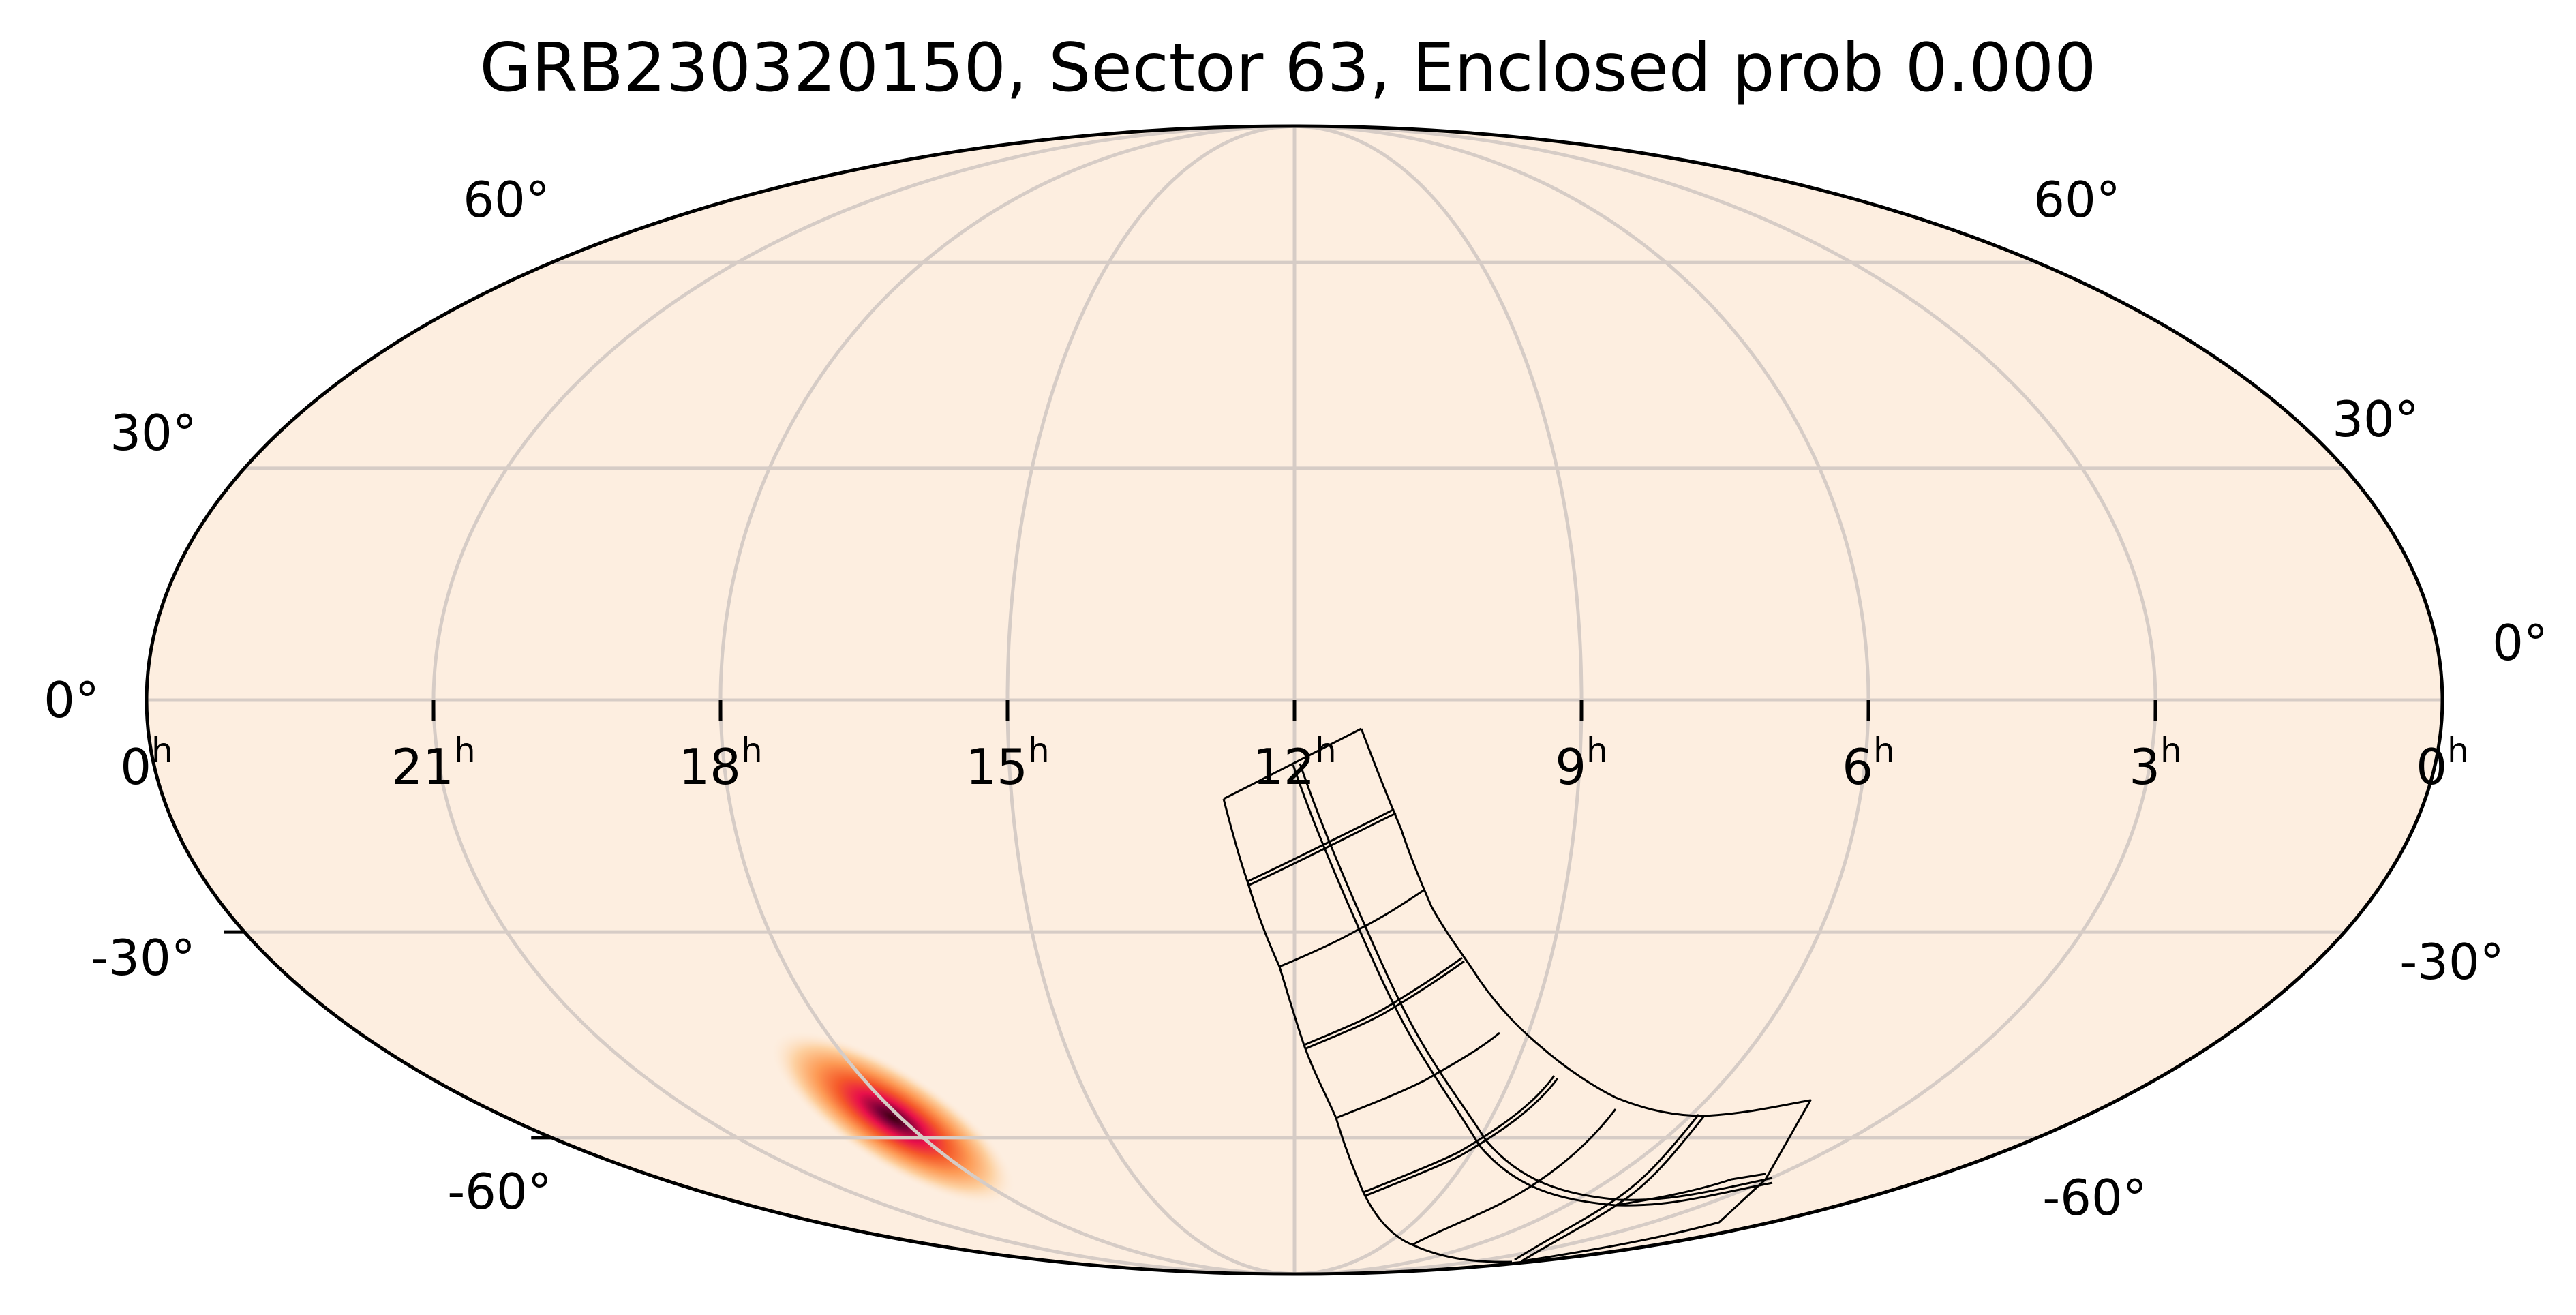  Describe the element at coordinates (1607, 1188) in the screenshot. I see `footprint-row-7b` at that location.